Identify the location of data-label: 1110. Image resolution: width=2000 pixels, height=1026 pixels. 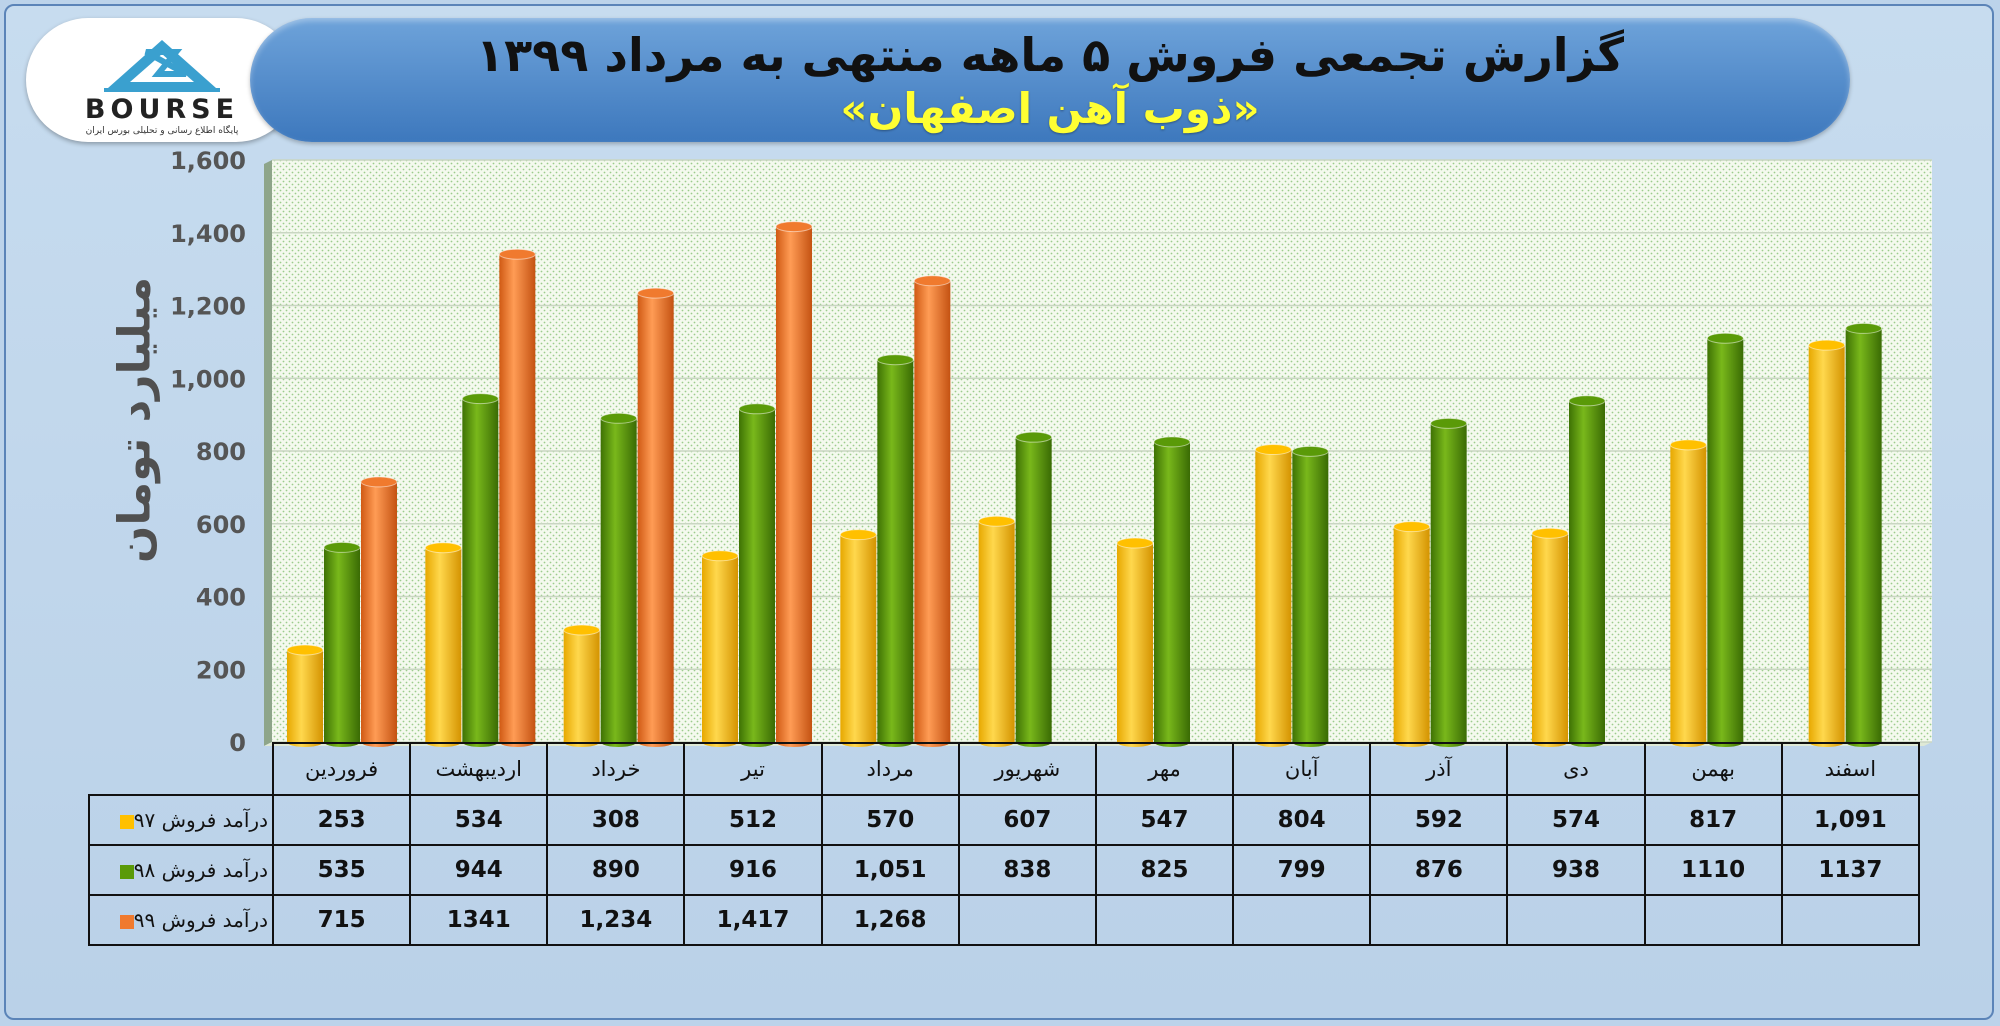
(1713, 870).